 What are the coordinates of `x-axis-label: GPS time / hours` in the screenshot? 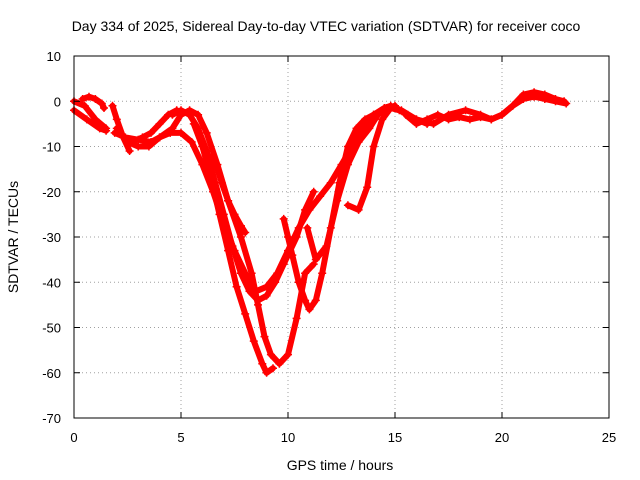 It's located at (340, 465).